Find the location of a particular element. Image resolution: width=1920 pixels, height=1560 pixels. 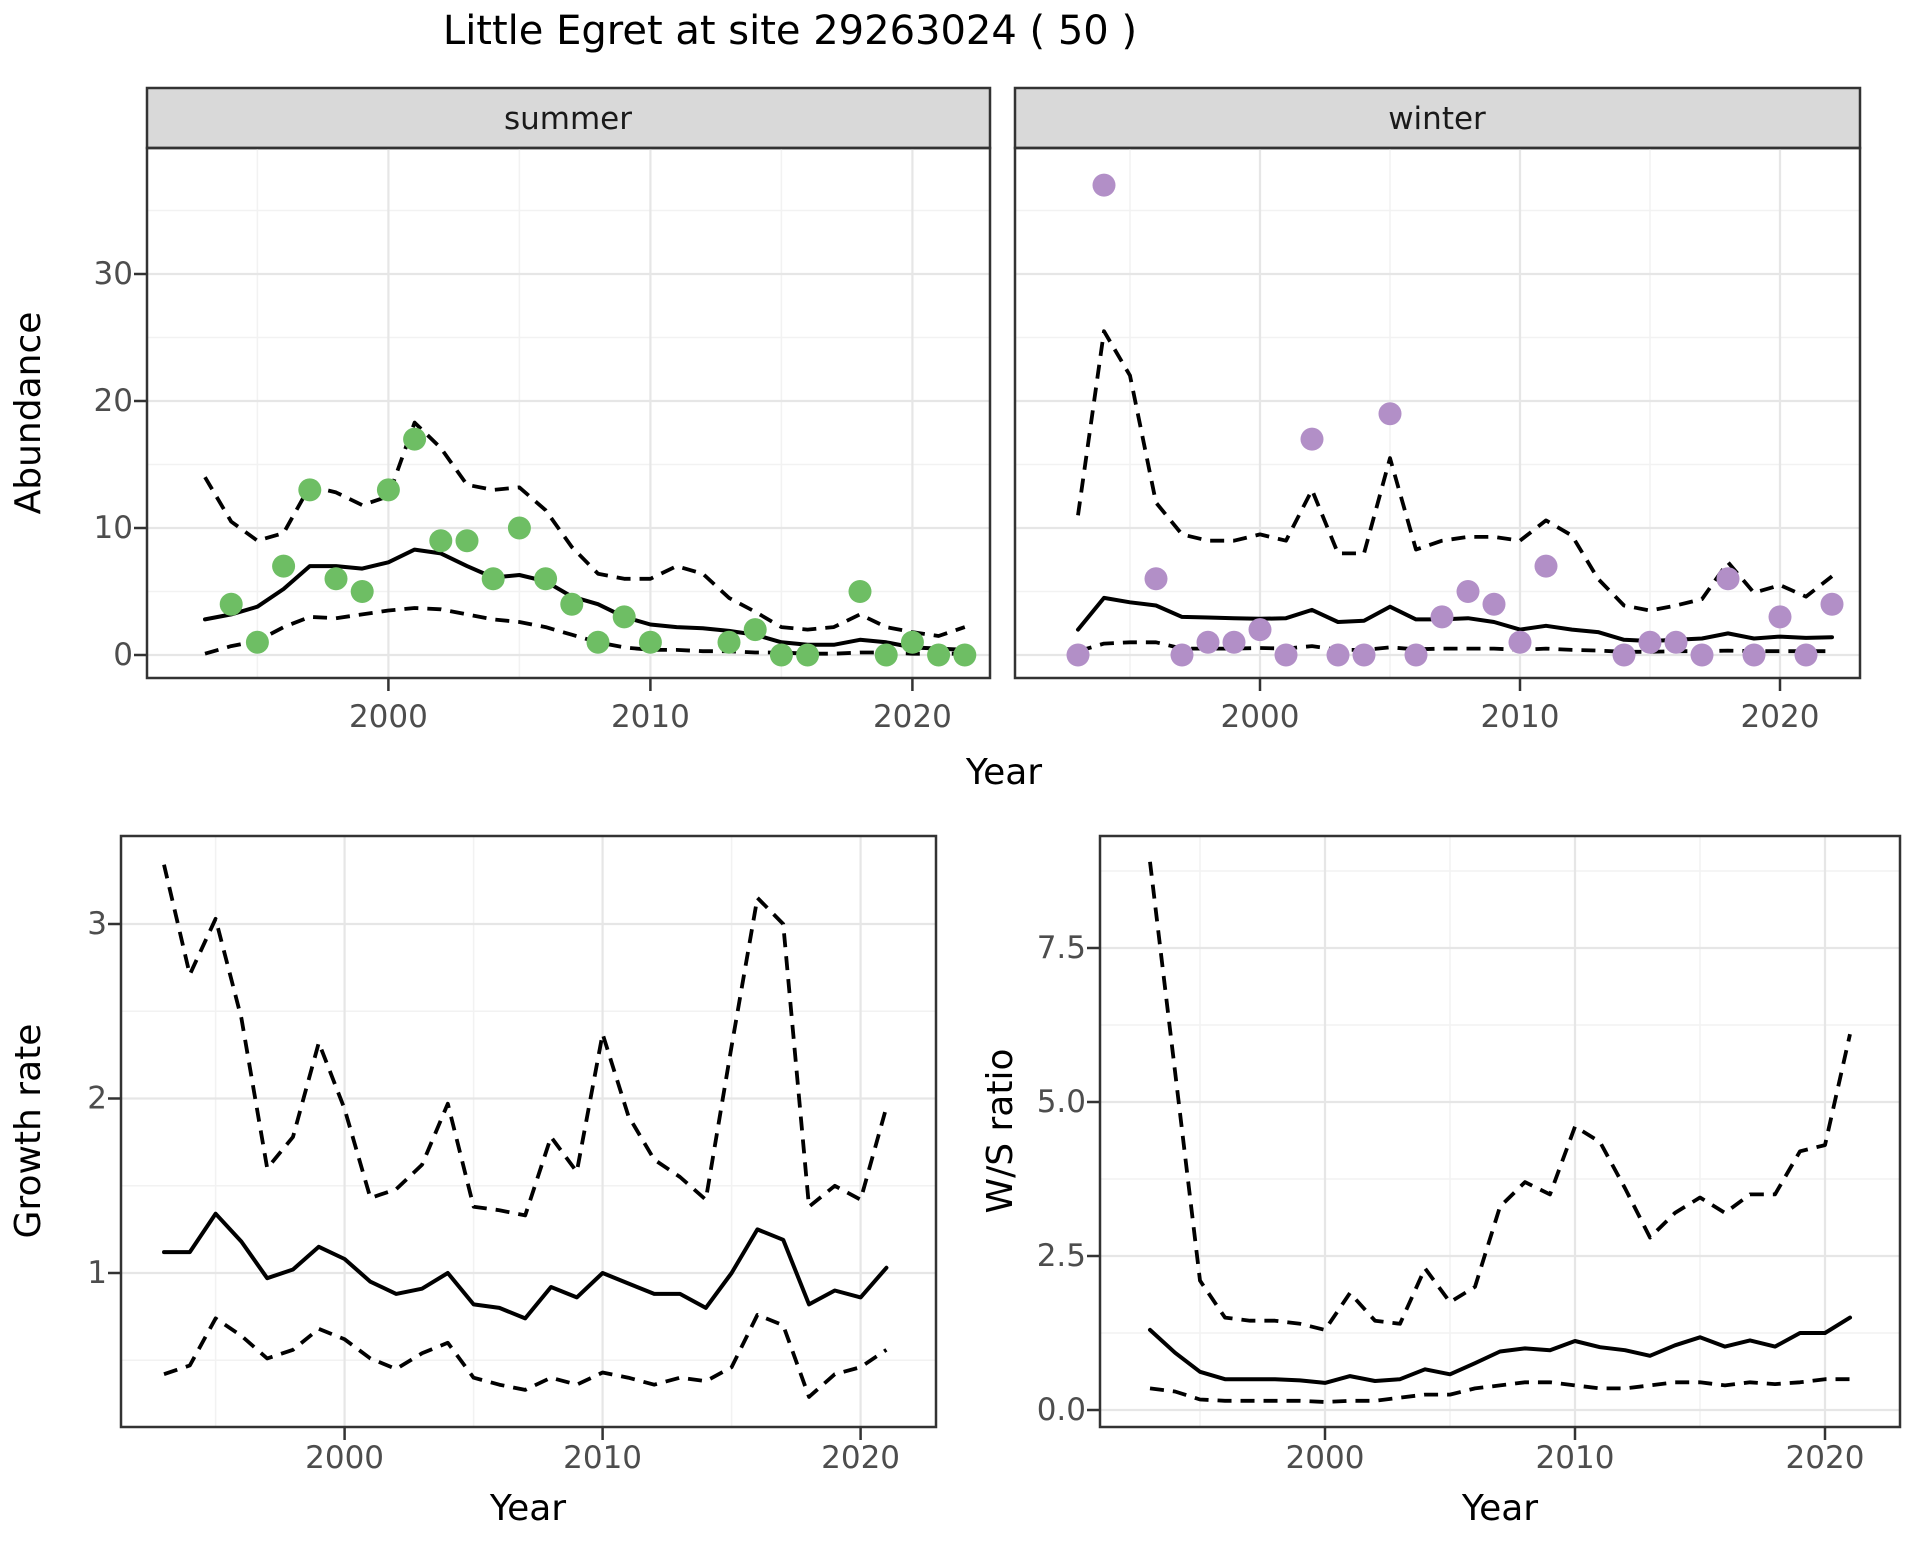

y-tick-label: 7.5 is located at coordinates (1061, 948).